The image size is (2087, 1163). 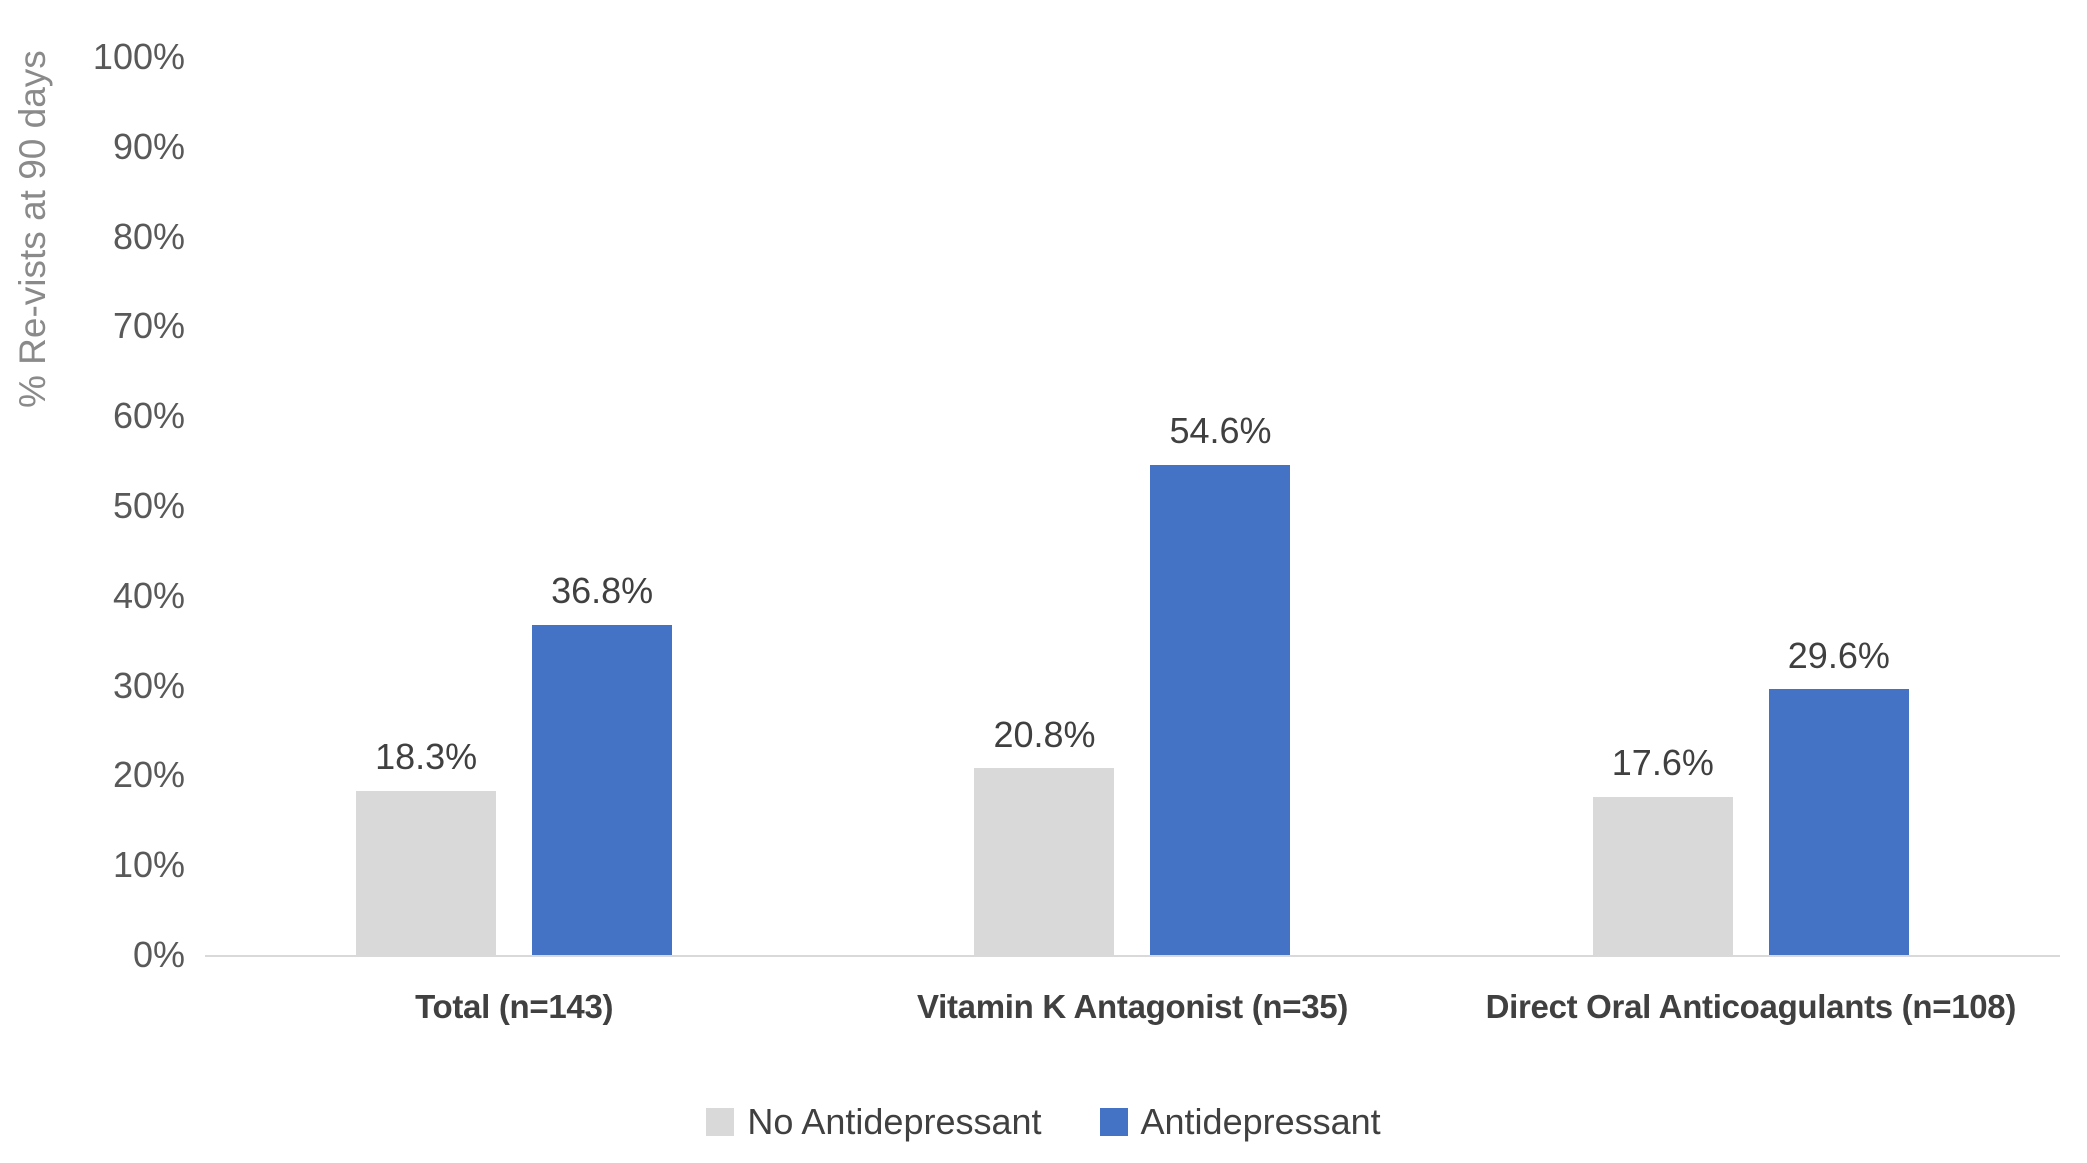 I want to click on y-tick-label: 80%, so click(x=148, y=236).